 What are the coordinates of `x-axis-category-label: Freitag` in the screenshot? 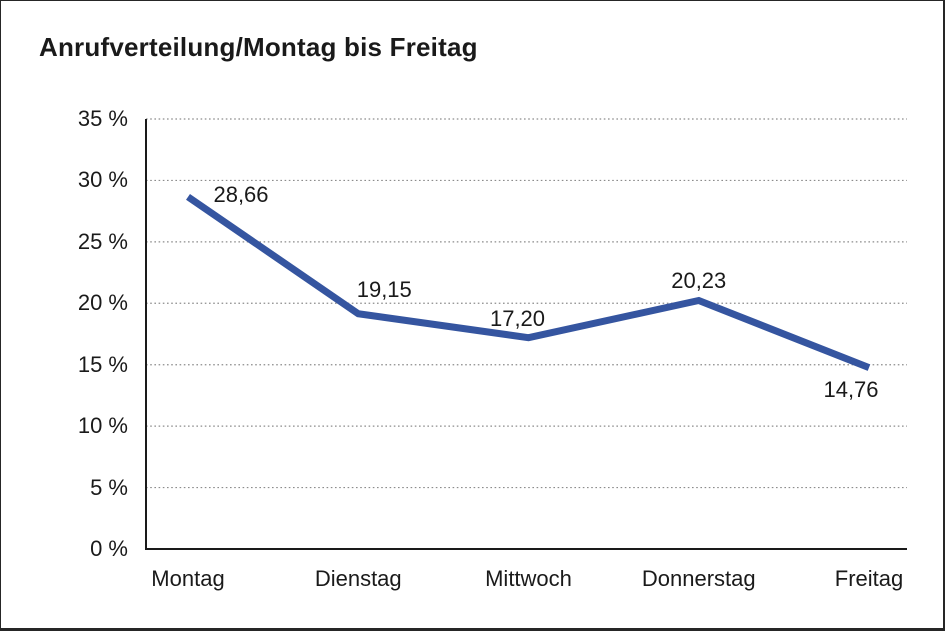 It's located at (869, 578).